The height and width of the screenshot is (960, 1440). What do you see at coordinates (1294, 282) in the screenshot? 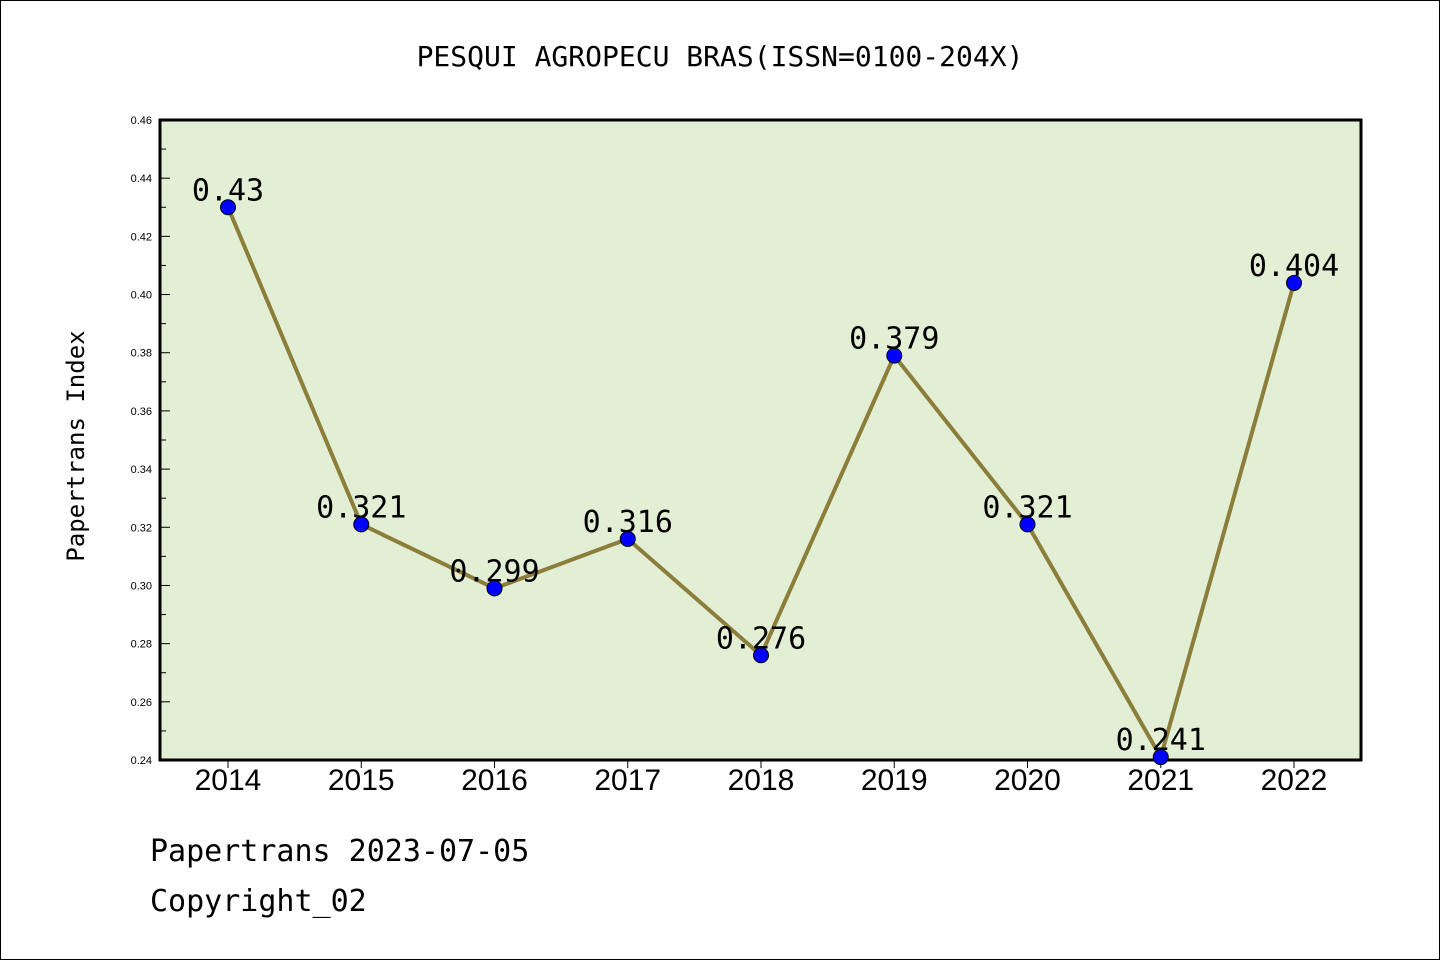
I see `data-point-2022` at bounding box center [1294, 282].